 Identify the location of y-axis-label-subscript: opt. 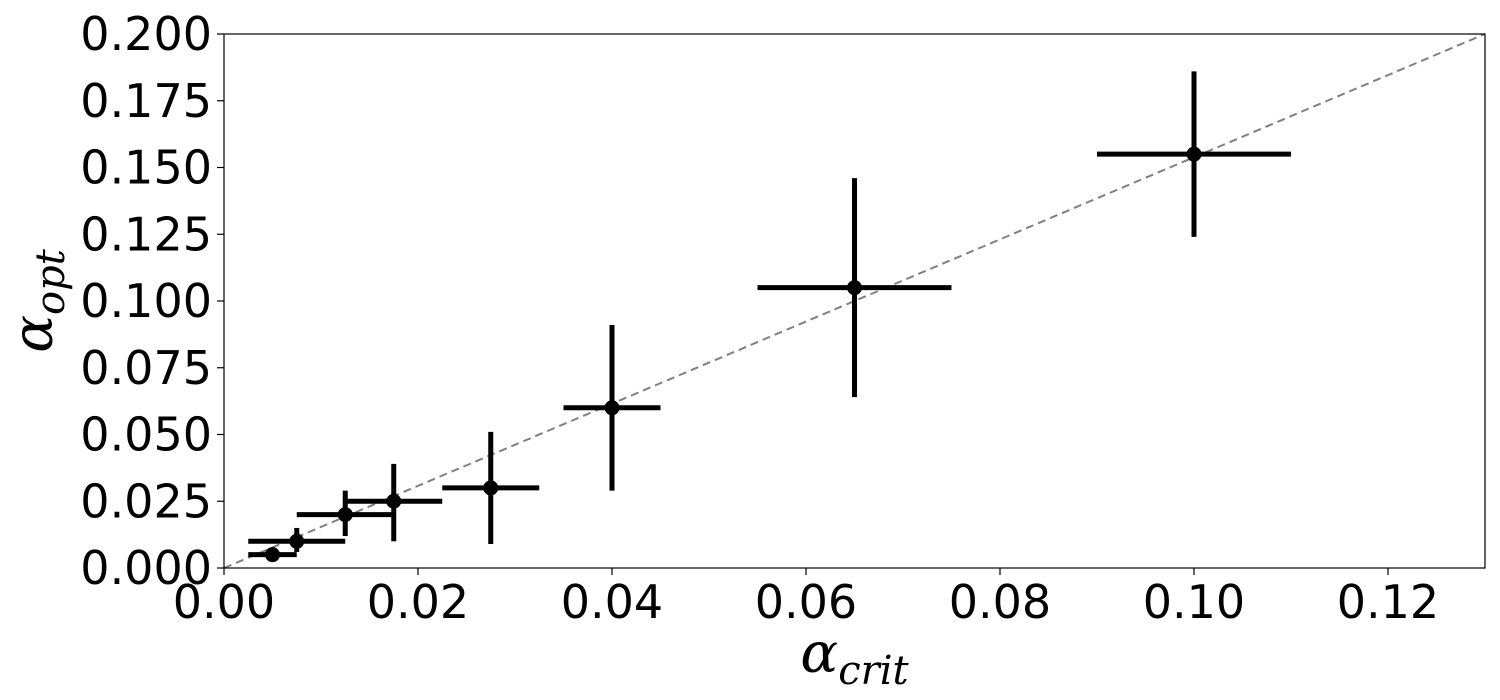
(51, 281).